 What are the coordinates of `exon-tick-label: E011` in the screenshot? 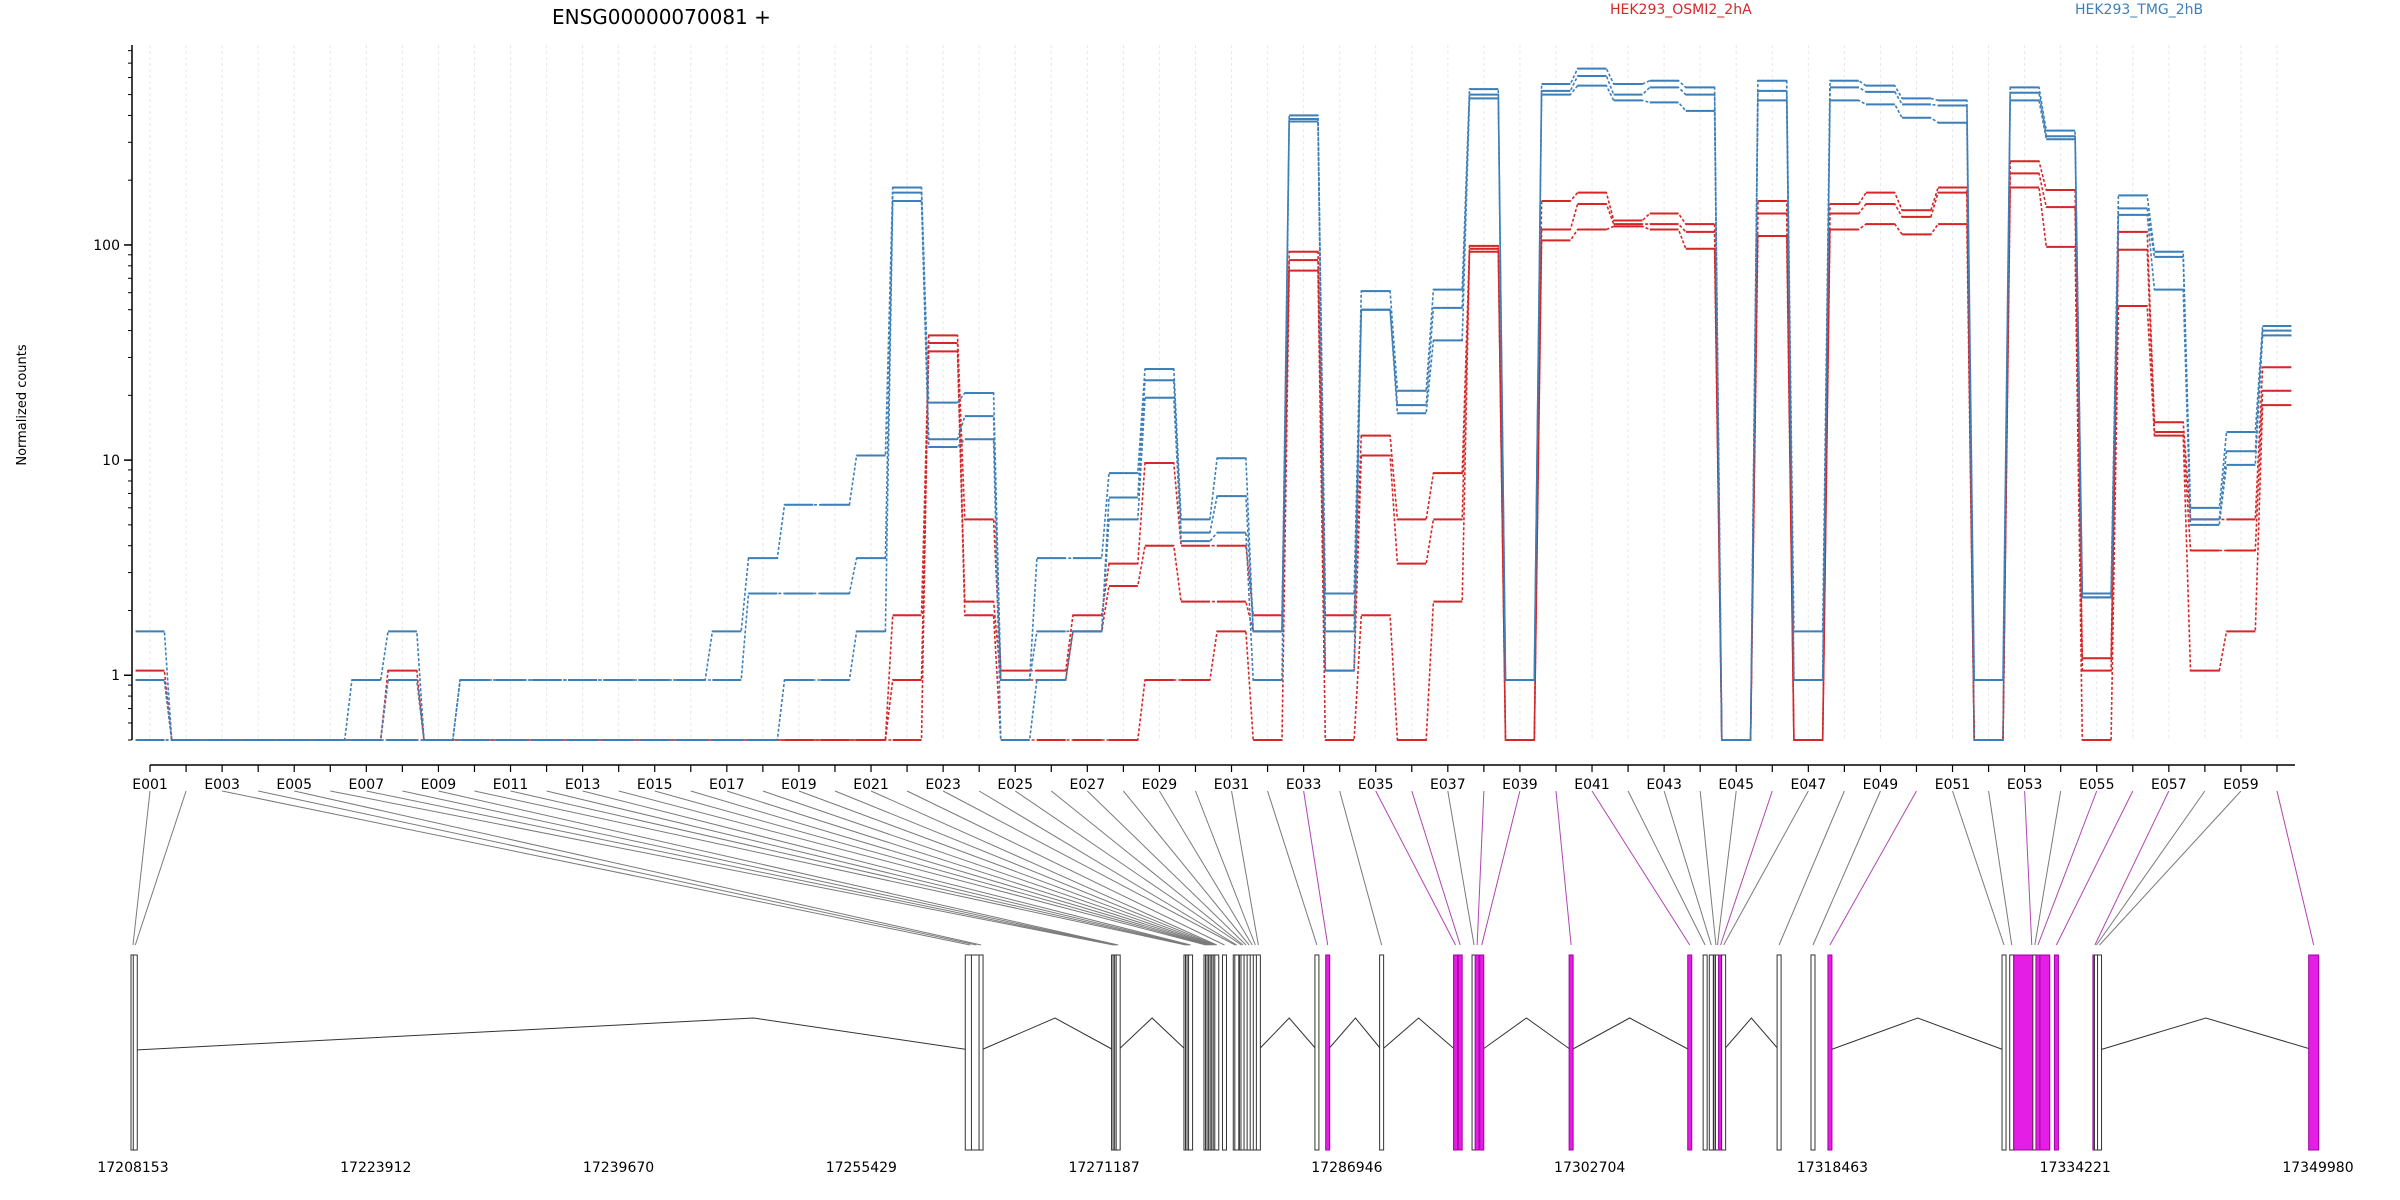 It's located at (511, 785).